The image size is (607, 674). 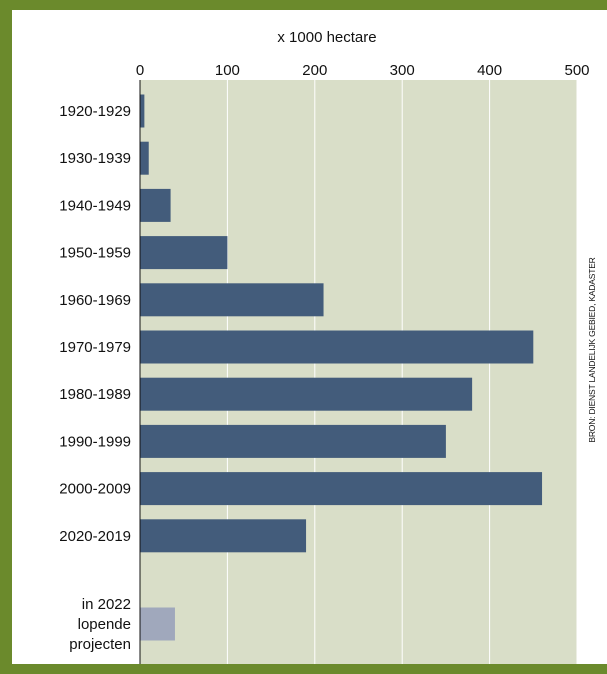 What do you see at coordinates (95, 441) in the screenshot?
I see `category-label: 1990-1999` at bounding box center [95, 441].